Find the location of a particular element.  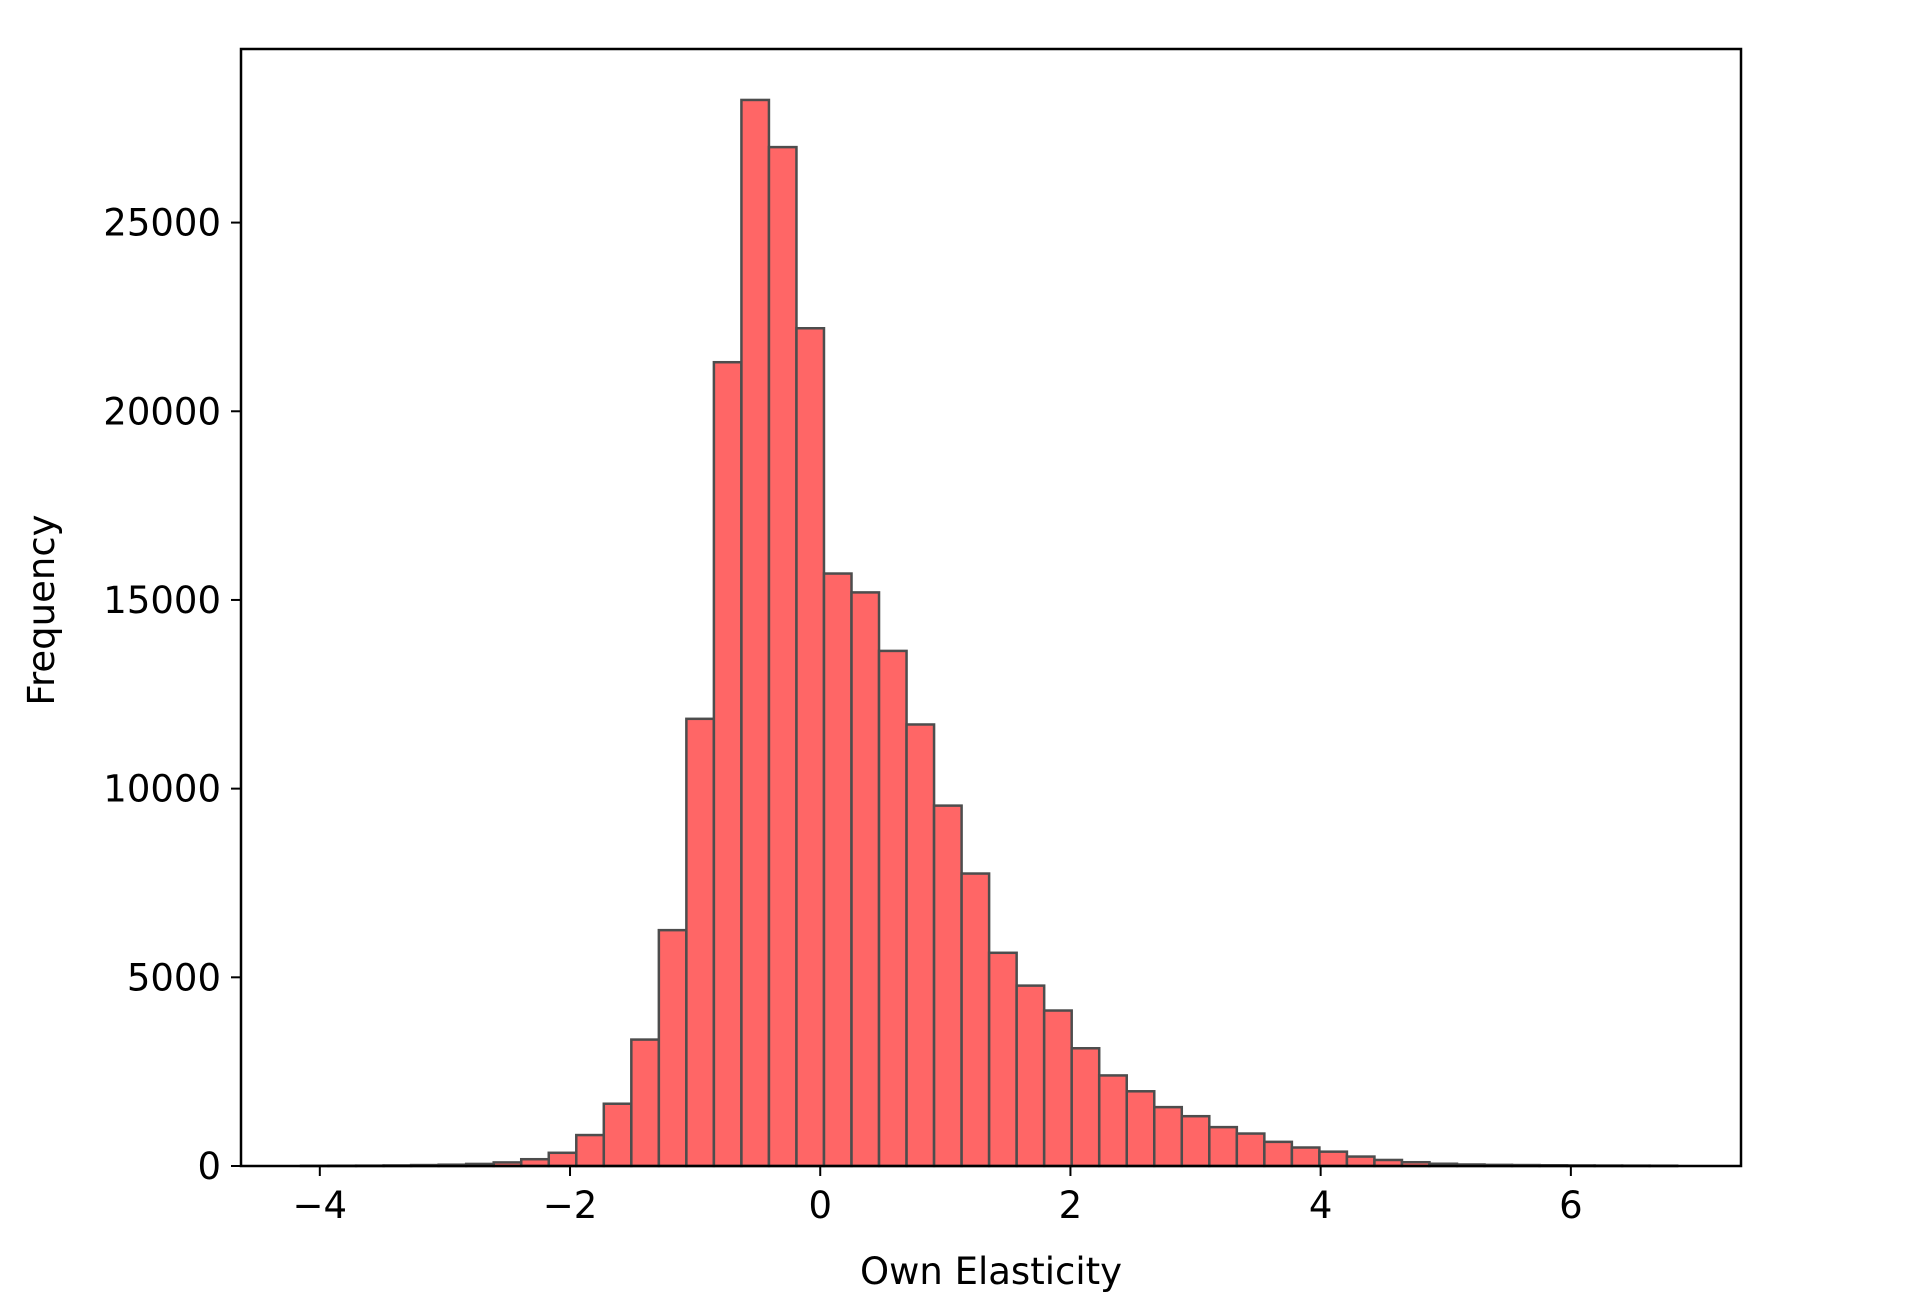

x-axis-label: Own Elasticity is located at coordinates (991, 1271).